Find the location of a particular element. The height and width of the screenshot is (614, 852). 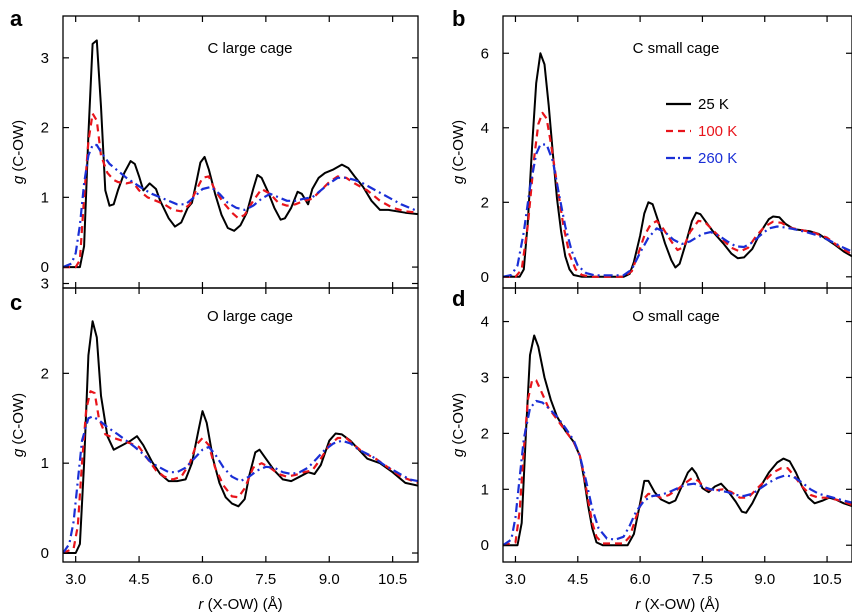

legend-label: 100 K is located at coordinates (717, 131).